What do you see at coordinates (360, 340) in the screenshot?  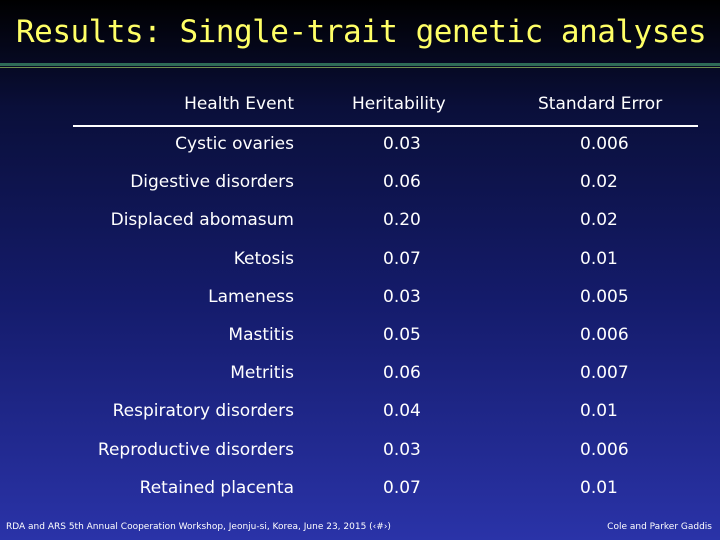 I see `table-row: Mastitis 0.05 0.006` at bounding box center [360, 340].